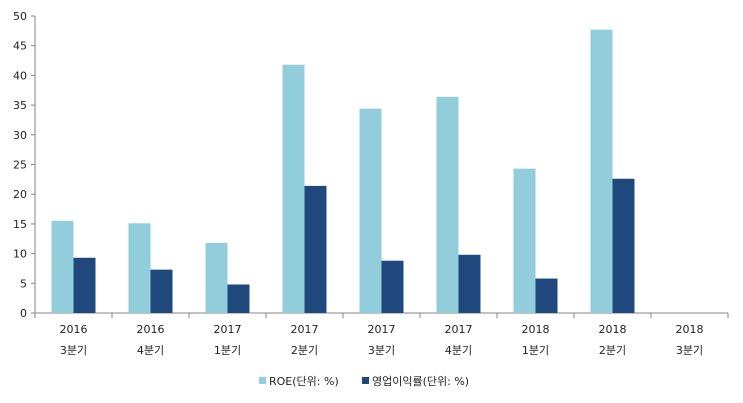  I want to click on y-tick-label: 30, so click(20, 135).